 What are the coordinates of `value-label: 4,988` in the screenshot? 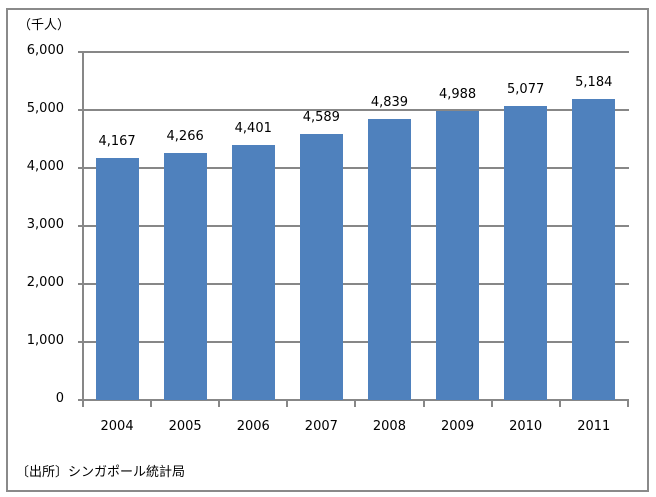 It's located at (457, 94).